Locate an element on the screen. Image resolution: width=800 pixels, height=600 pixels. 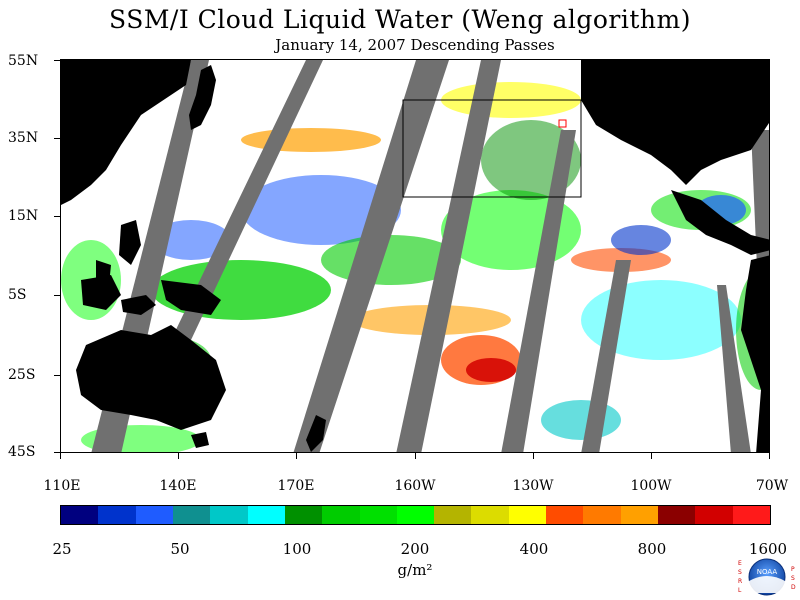
lon-label-130w: 130W is located at coordinates (533, 486).